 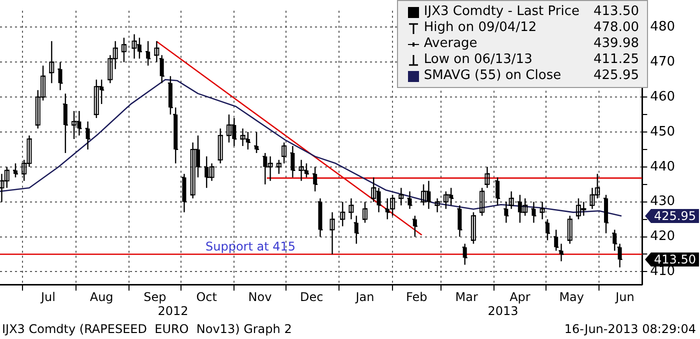 I want to click on y-tick-label: 470, so click(x=663, y=62).